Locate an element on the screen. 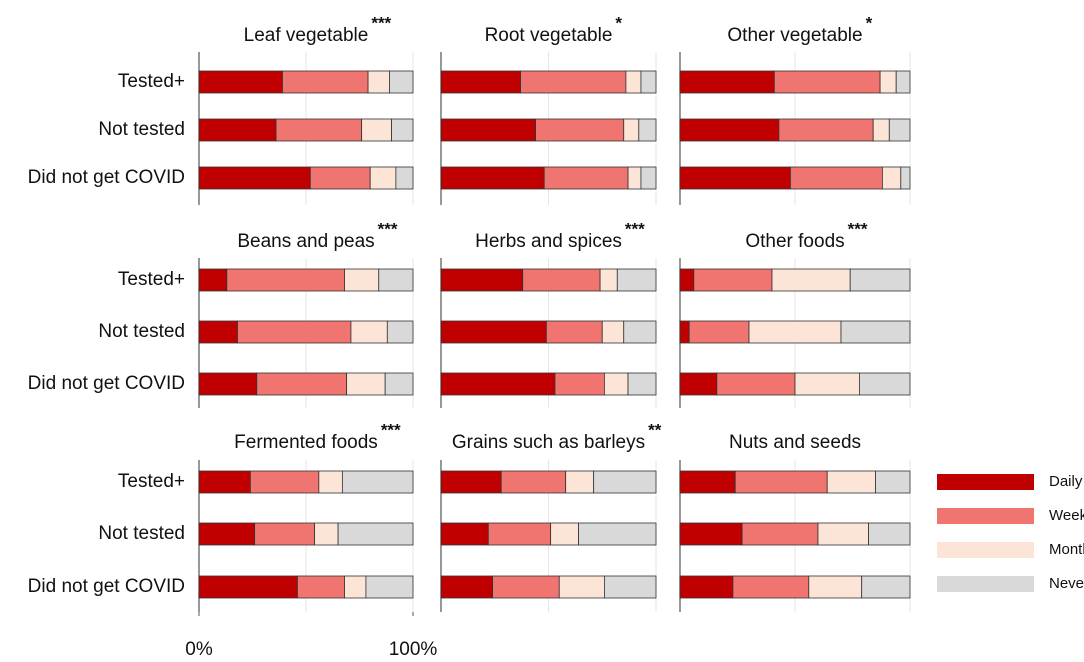 Image resolution: width=1084 pixels, height=662 pixels. panel-title: Grains such as barleys is located at coordinates (548, 442).